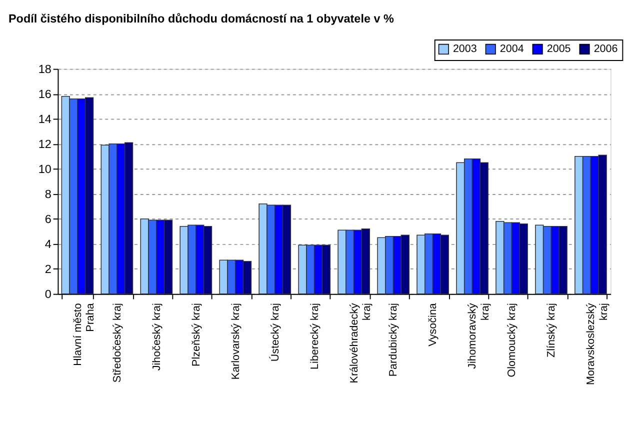  Describe the element at coordinates (48, 269) in the screenshot. I see `y-tick-label: 2` at that location.